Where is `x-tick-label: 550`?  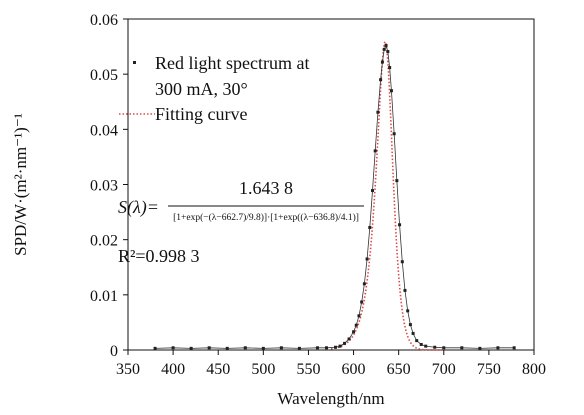
x-tick-label: 550 is located at coordinates (308, 369).